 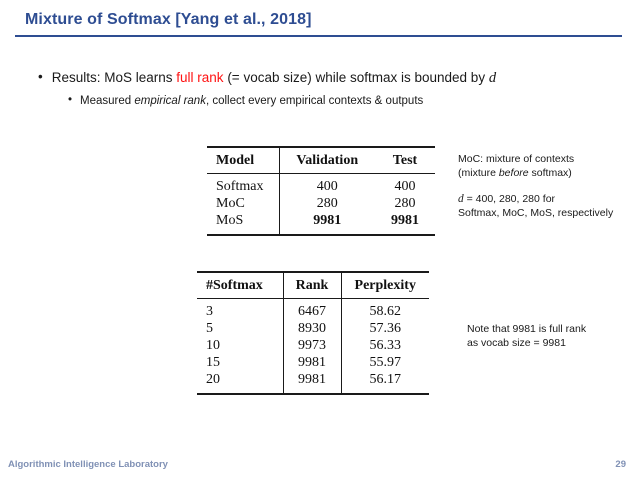 What do you see at coordinates (240, 309) in the screenshot?
I see `cell-num-softmax: 3` at bounding box center [240, 309].